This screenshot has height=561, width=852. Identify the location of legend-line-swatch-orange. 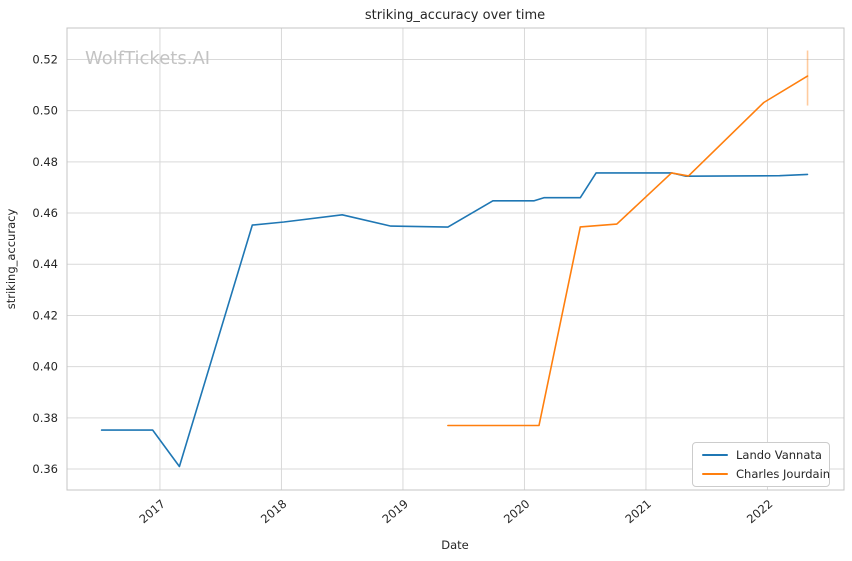
(715, 474).